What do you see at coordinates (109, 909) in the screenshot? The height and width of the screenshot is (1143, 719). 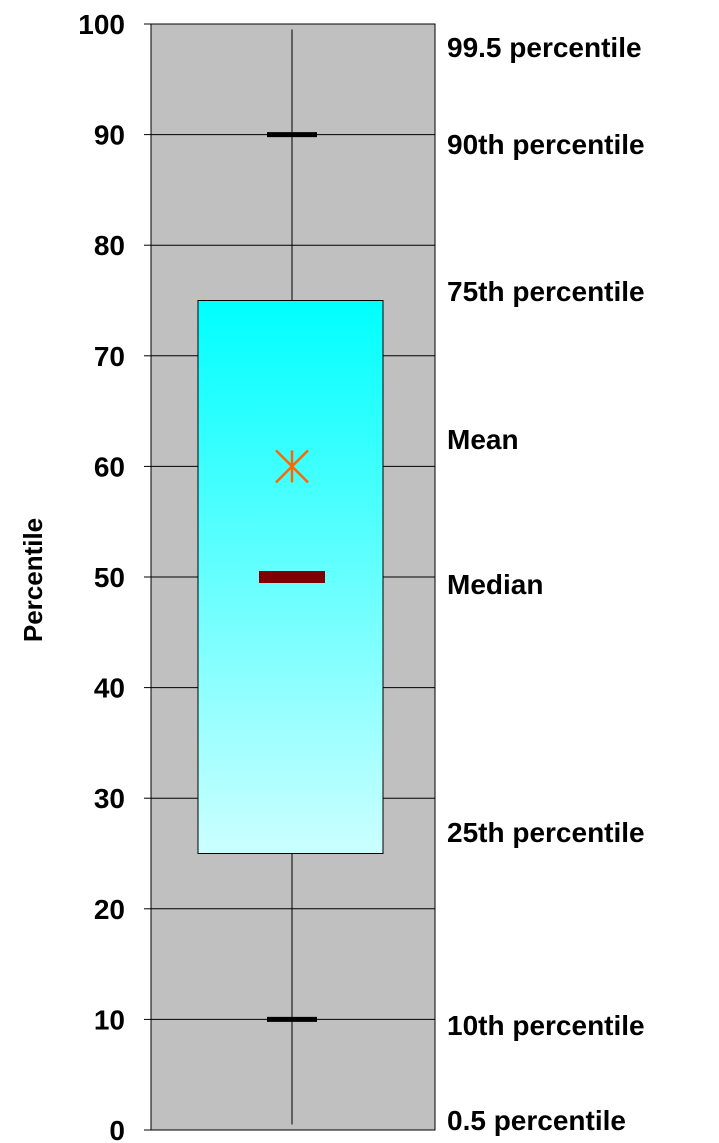 I see `y-tick-label: 20` at bounding box center [109, 909].